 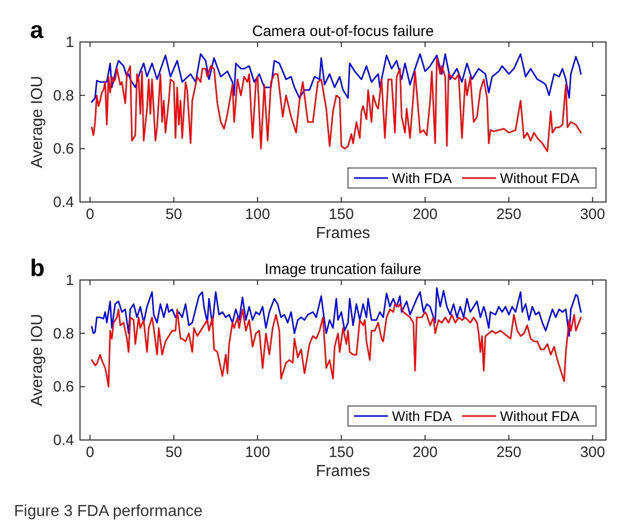 I want to click on chart-title: Image truncation failure, so click(x=343, y=269).